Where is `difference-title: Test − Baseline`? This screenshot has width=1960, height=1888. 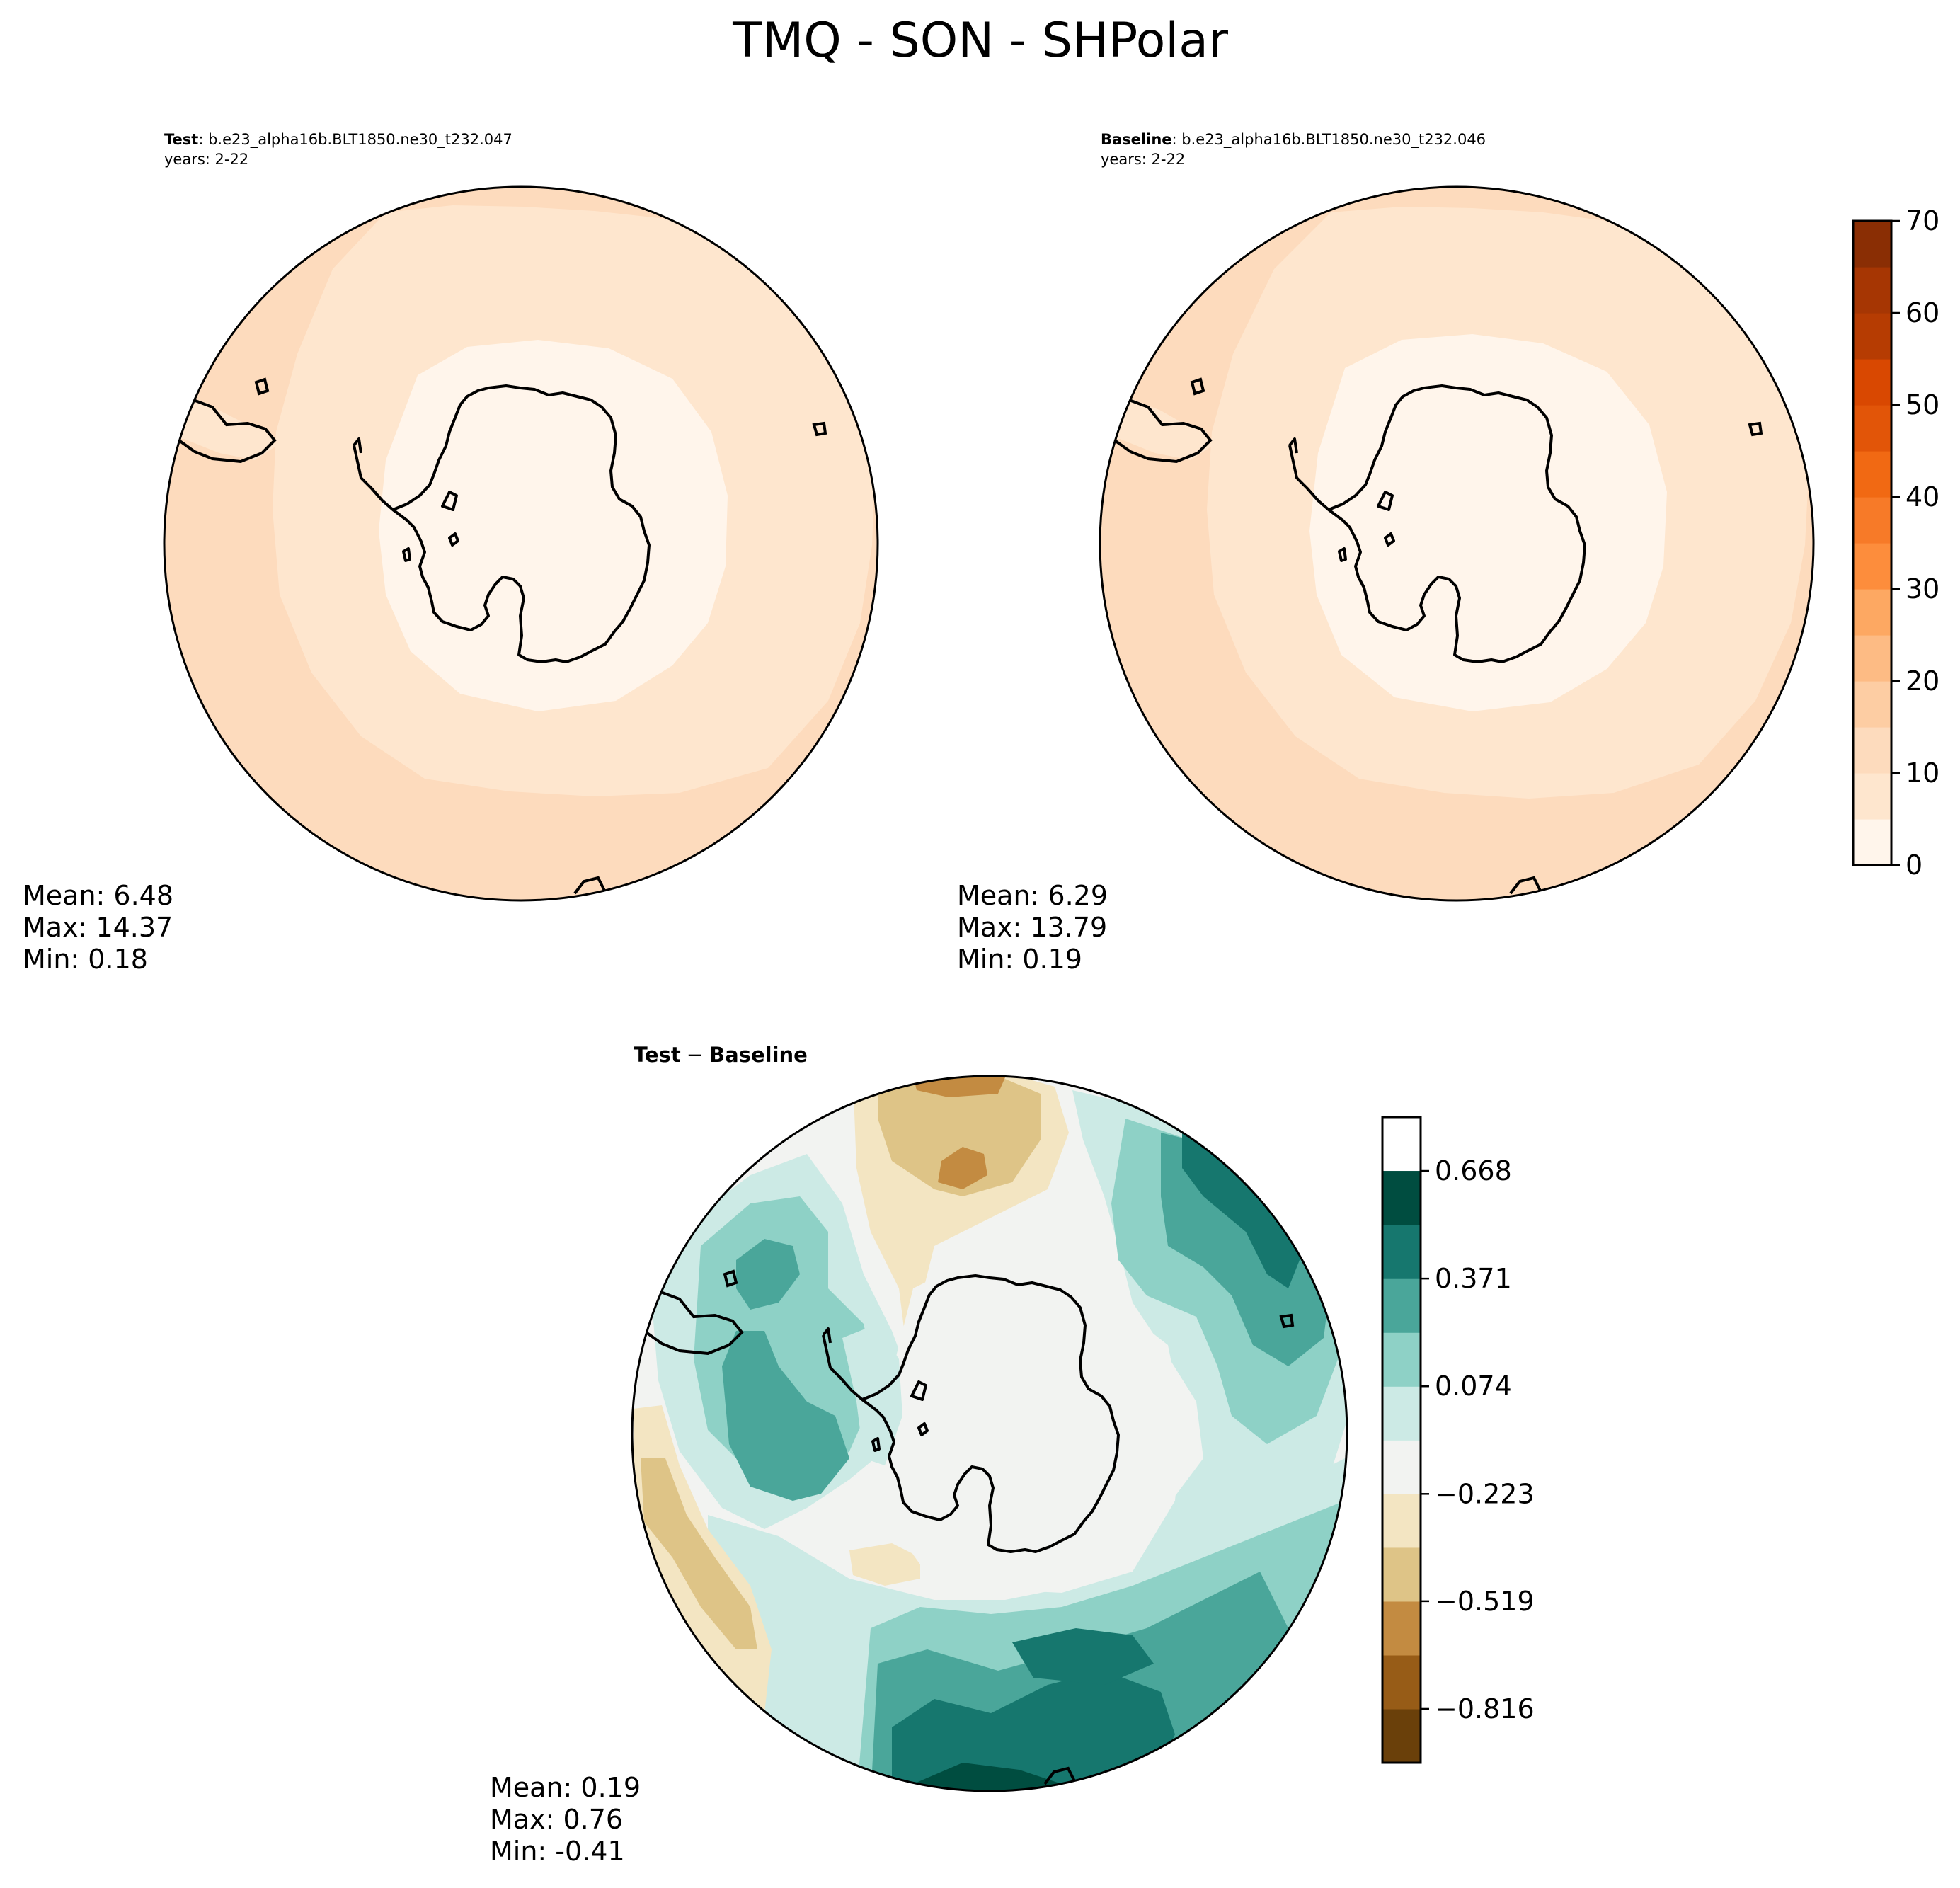 difference-title: Test − Baseline is located at coordinates (721, 1055).